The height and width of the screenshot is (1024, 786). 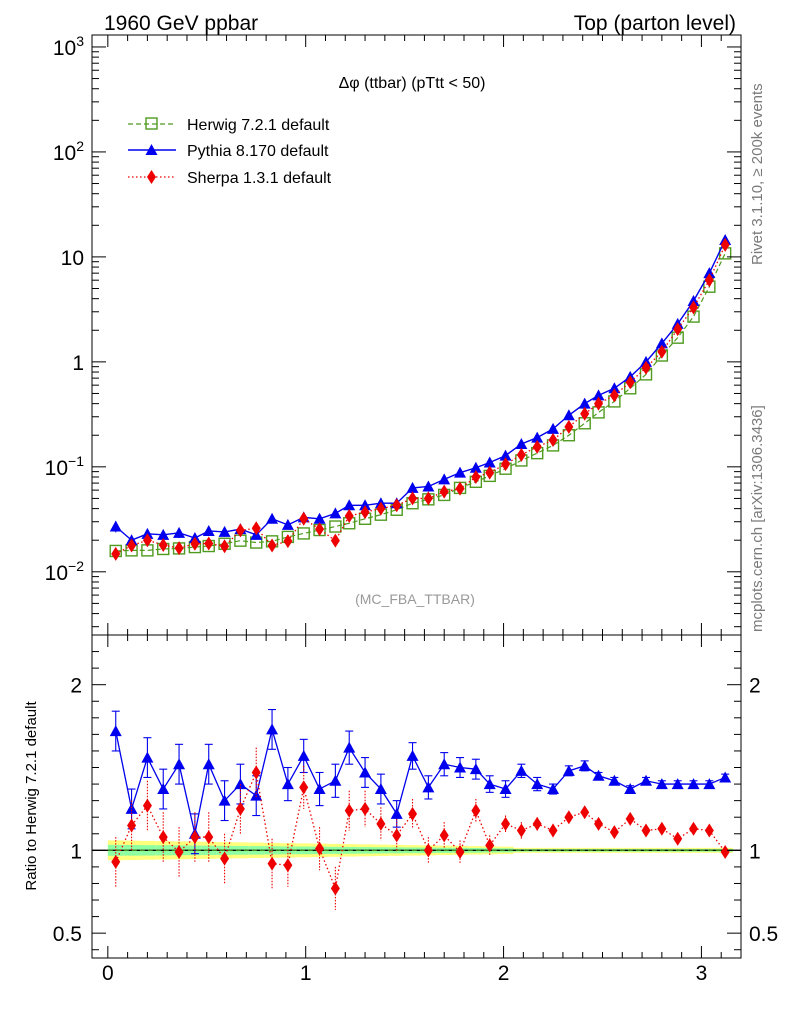 I want to click on x-tick-label: 1, so click(x=306, y=973).